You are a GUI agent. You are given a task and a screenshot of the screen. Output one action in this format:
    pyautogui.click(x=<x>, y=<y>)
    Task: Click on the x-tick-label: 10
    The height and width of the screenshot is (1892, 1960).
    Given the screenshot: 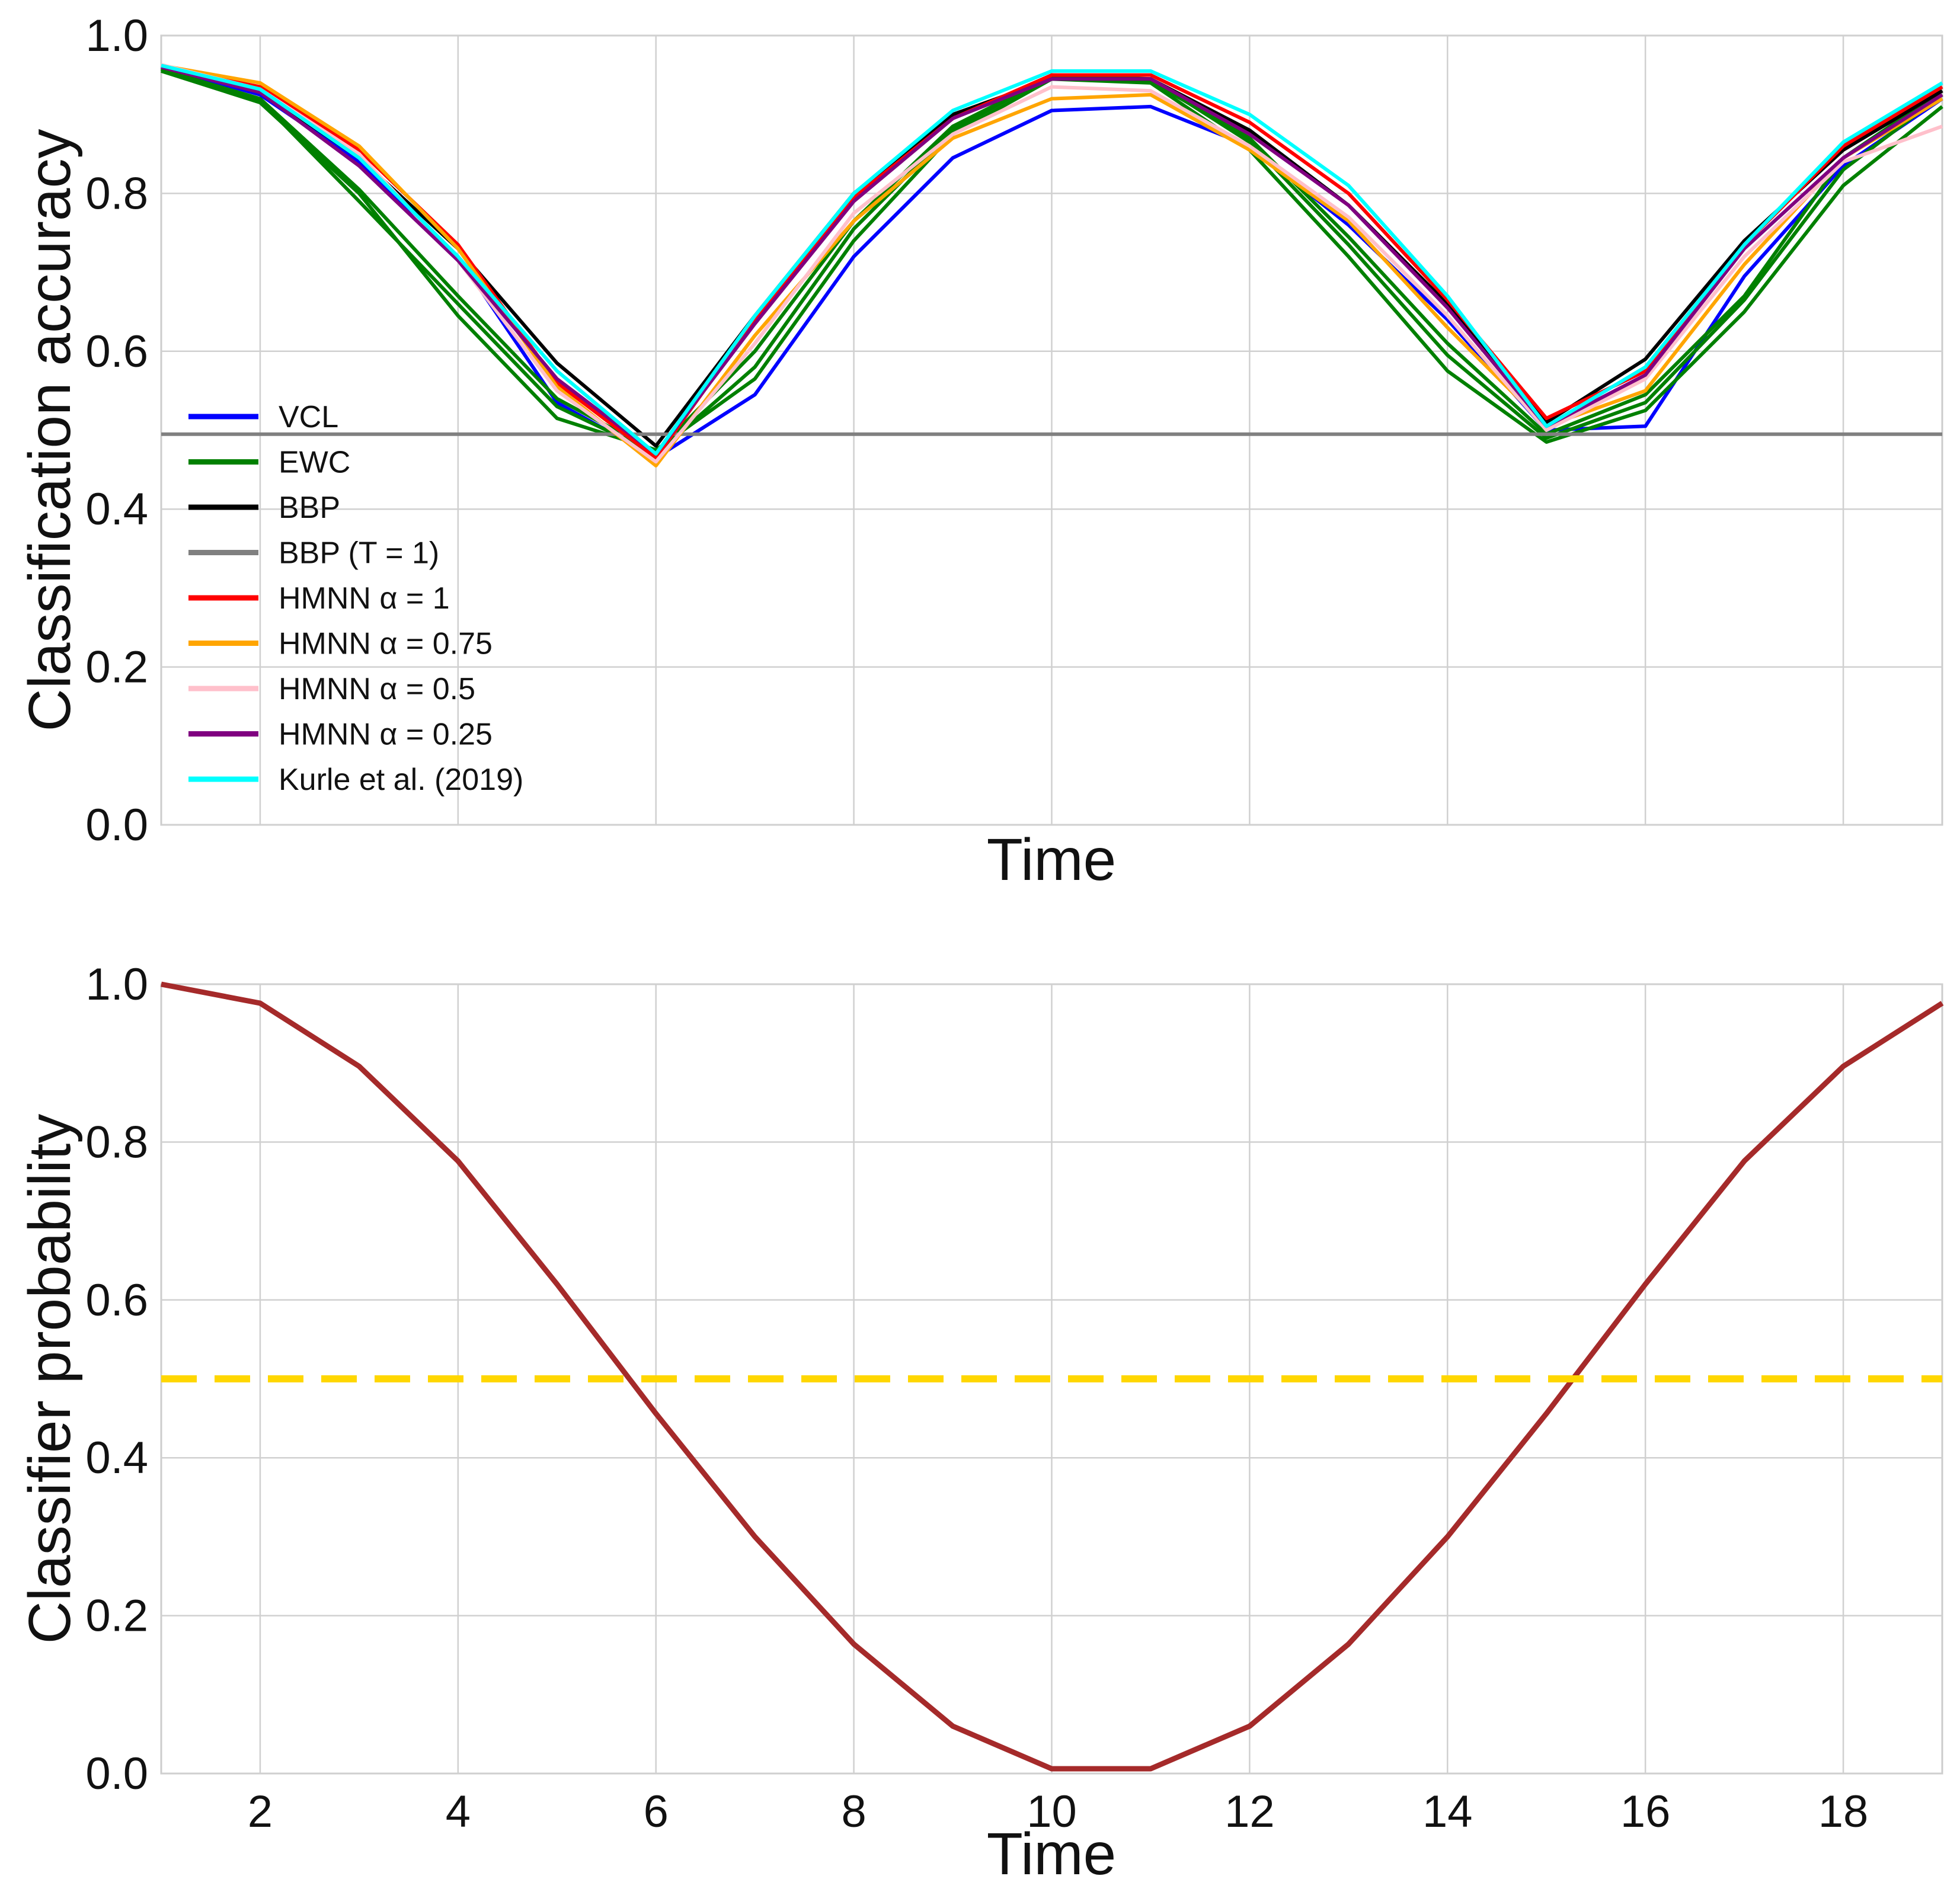 What is the action you would take?
    pyautogui.click(x=1052, y=1812)
    